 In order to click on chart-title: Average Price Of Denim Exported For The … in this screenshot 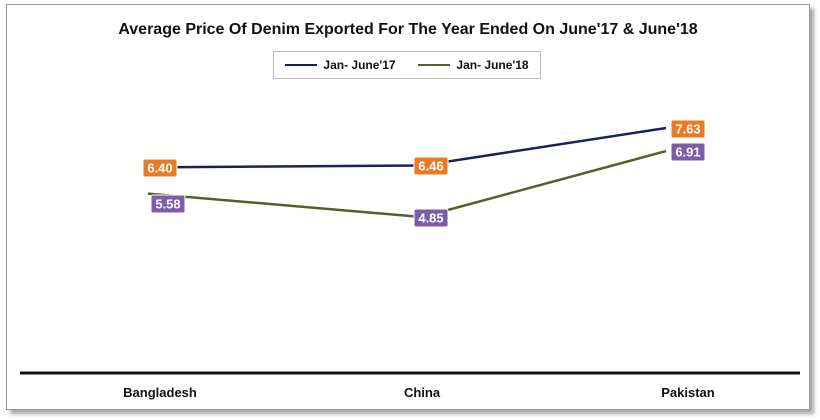, I will do `click(408, 29)`.